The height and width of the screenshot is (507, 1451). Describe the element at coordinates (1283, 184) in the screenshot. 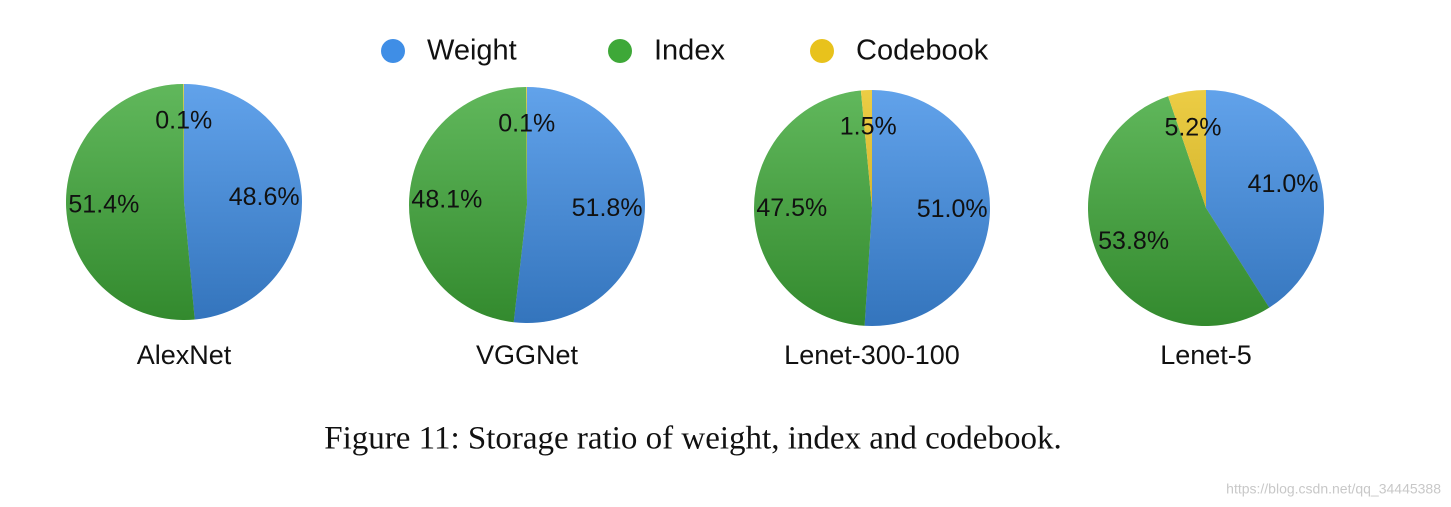

I see `data-label: 41.0%` at that location.